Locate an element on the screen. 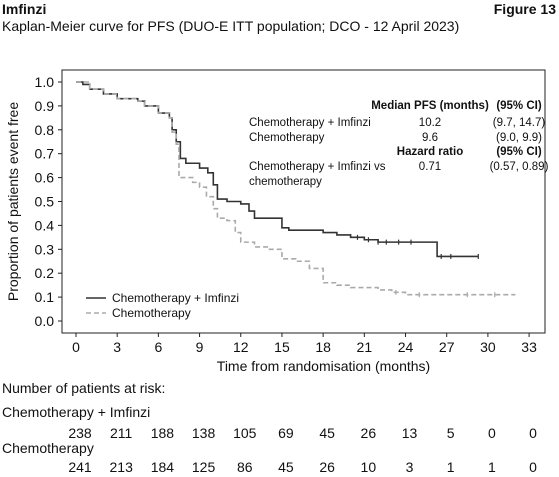  figure-label: Figure 13 is located at coordinates (524, 9).